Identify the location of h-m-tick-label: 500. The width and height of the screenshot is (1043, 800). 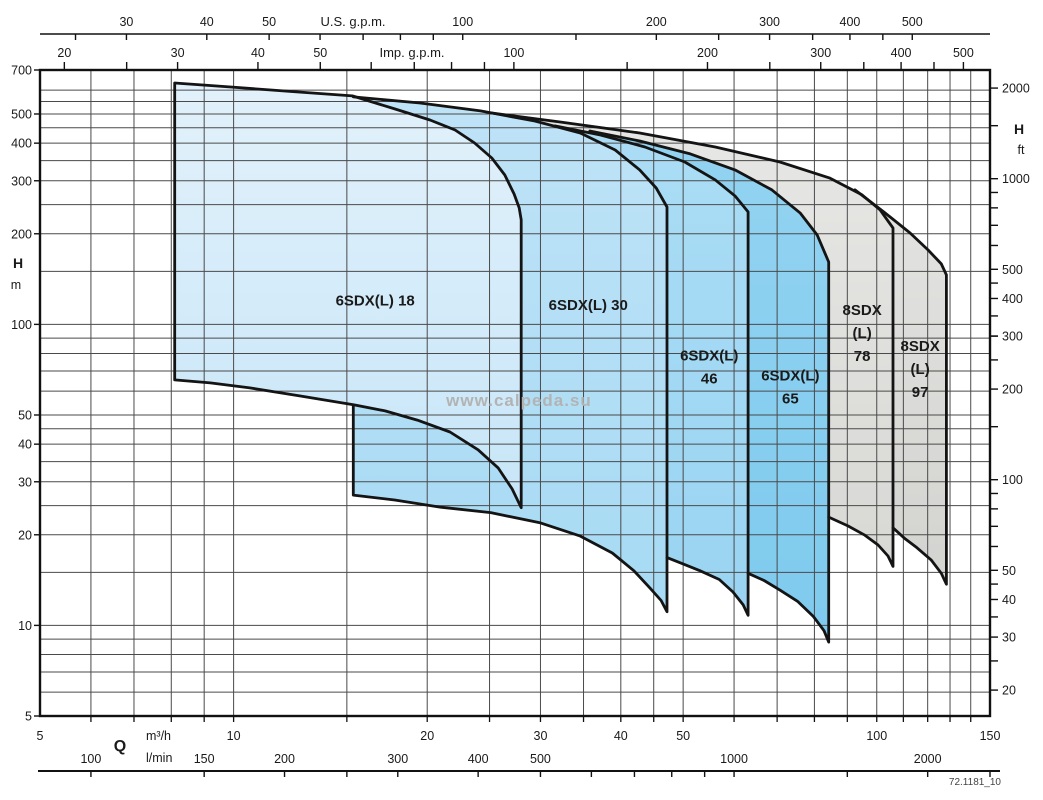
(21, 114).